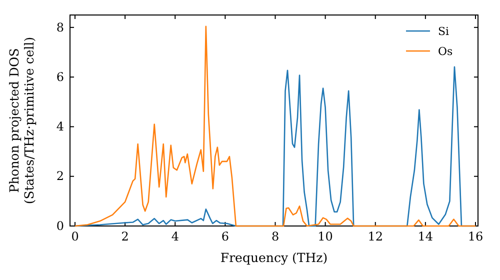  I want to click on x-tick-label: 0, so click(75, 237).